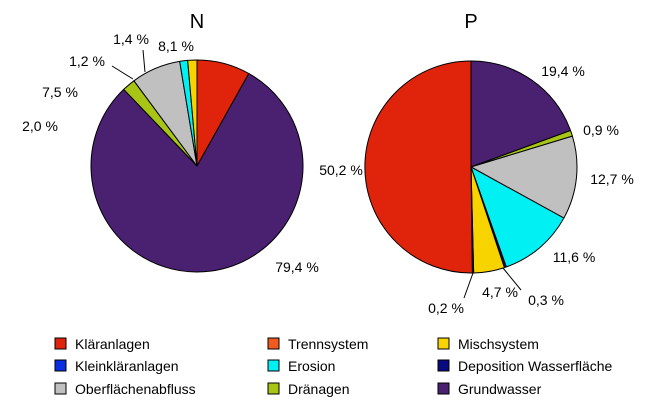  Describe the element at coordinates (40, 126) in the screenshot. I see `pie-n-label-draenagen: 2,0 %` at that location.